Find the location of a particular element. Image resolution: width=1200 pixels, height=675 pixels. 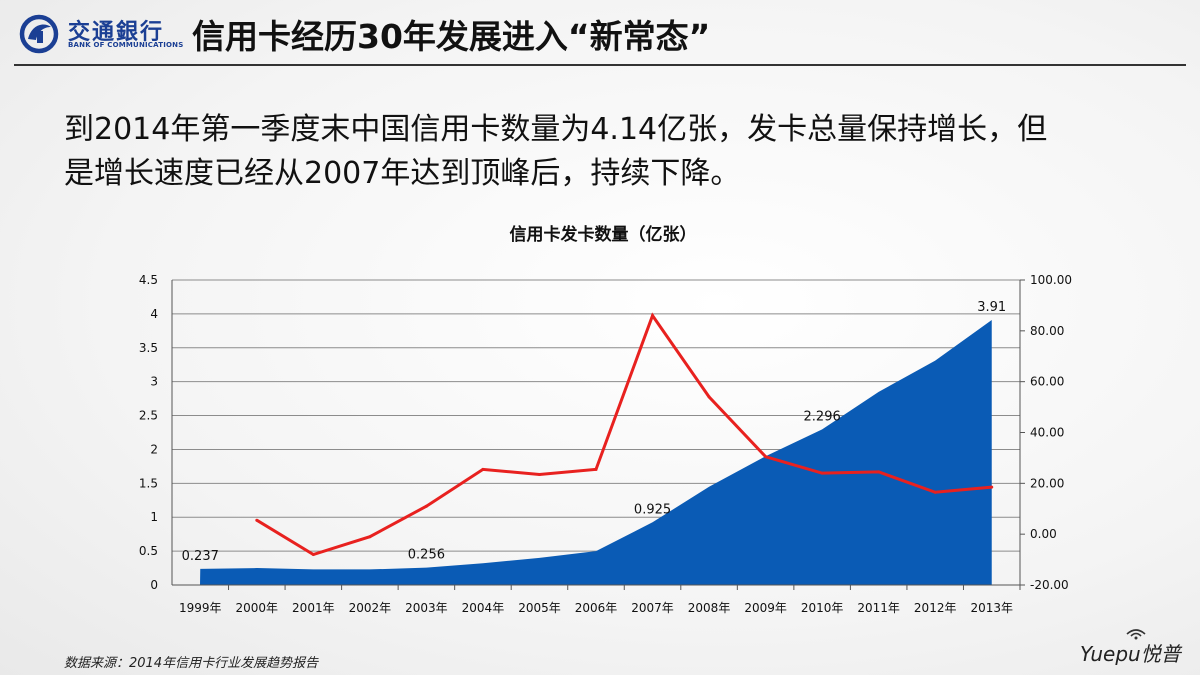

left-axis-tick-label: 2.5 is located at coordinates (148, 416).